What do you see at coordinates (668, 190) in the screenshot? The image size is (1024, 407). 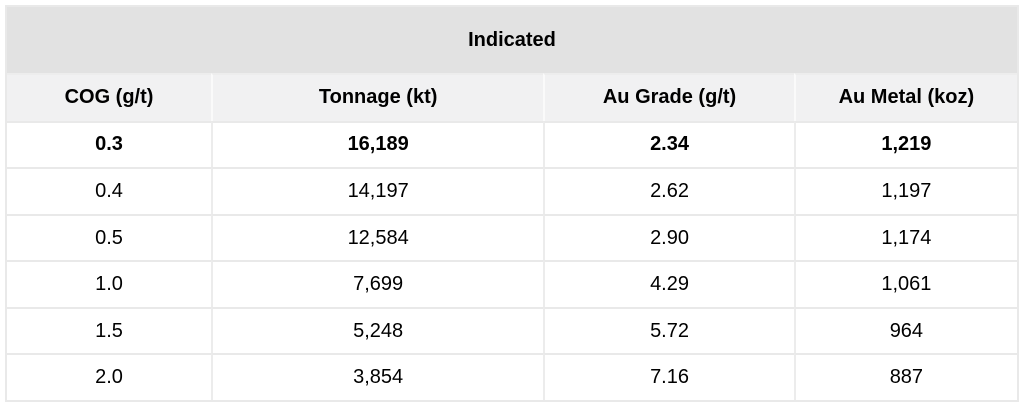 I see `cell-au-grade: 2.62` at bounding box center [668, 190].